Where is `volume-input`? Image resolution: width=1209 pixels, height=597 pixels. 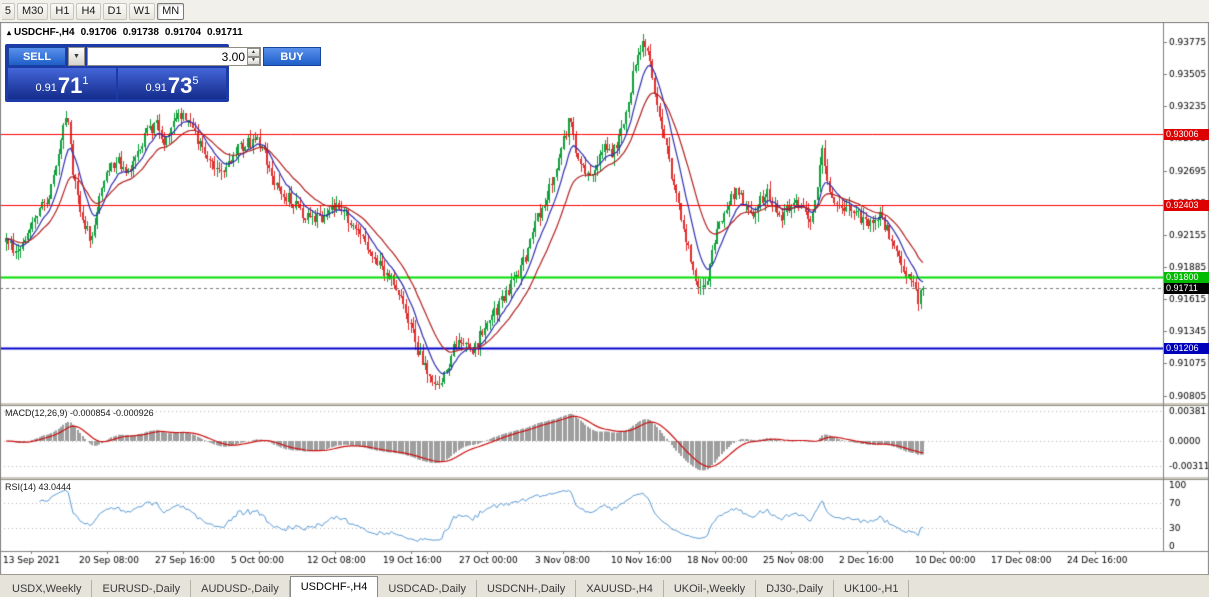 volume-input is located at coordinates (167, 56).